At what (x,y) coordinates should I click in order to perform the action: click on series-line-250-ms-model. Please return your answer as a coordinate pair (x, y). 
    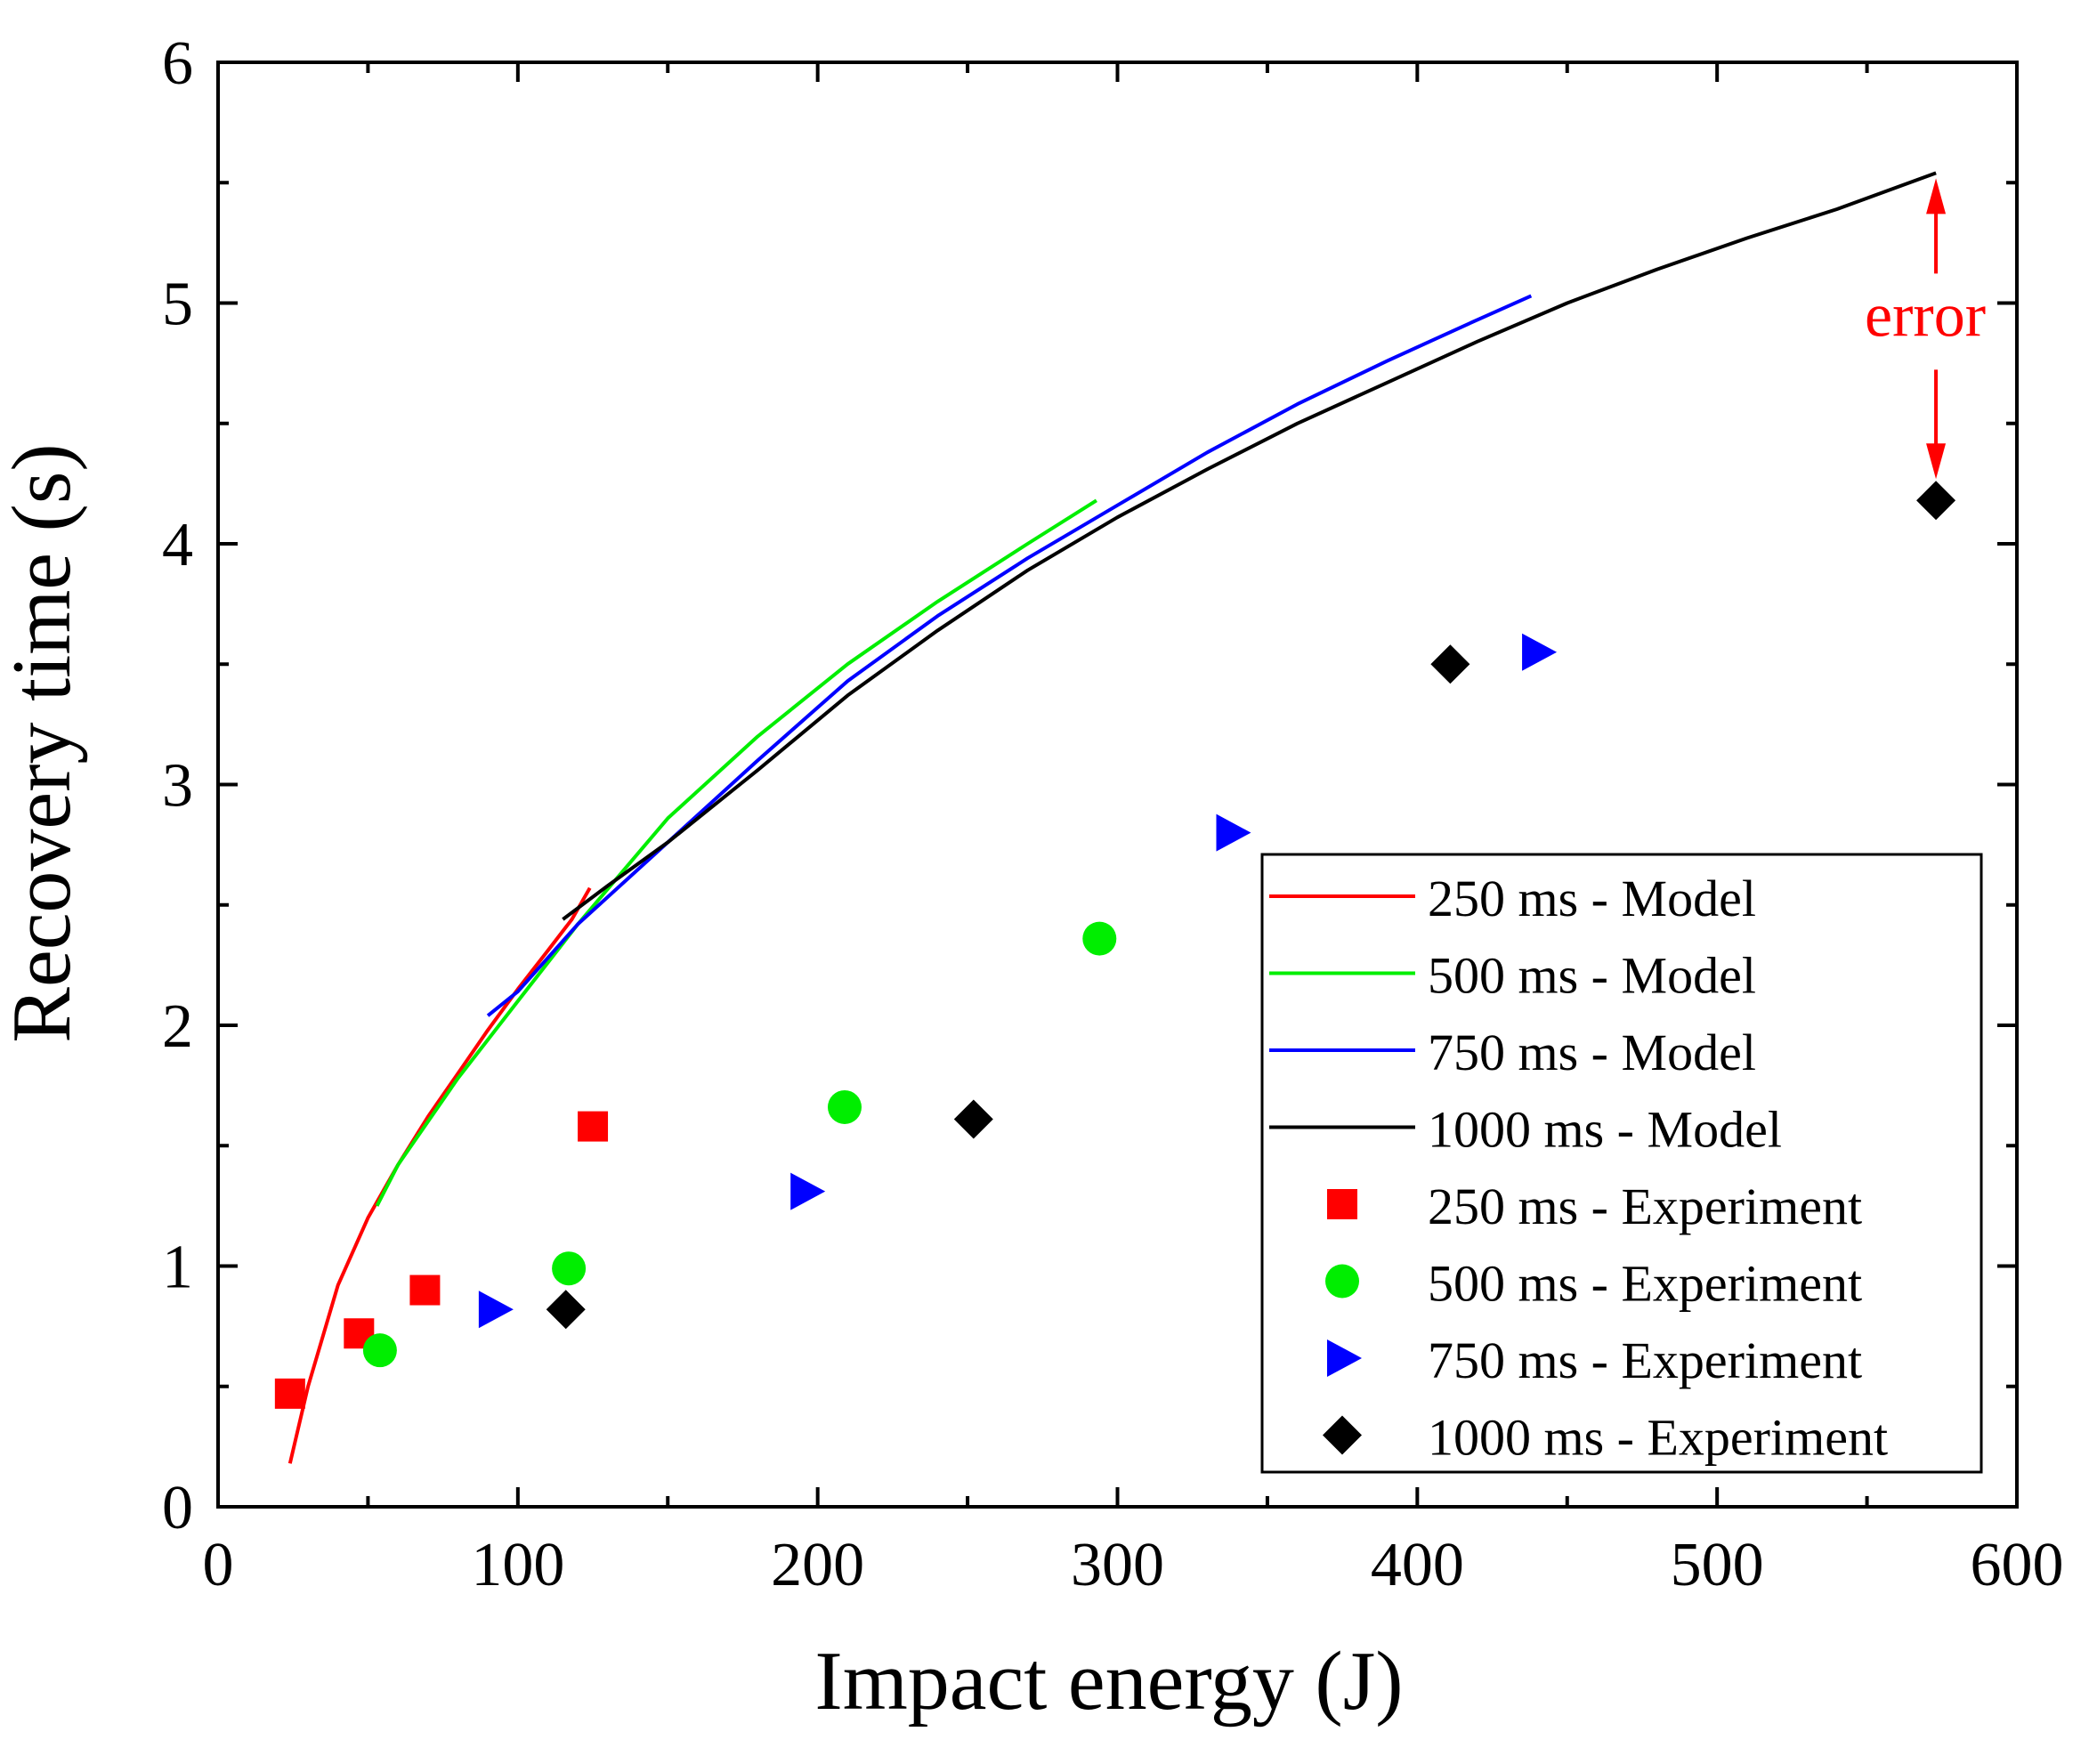
    Looking at the image, I should click on (440, 1175).